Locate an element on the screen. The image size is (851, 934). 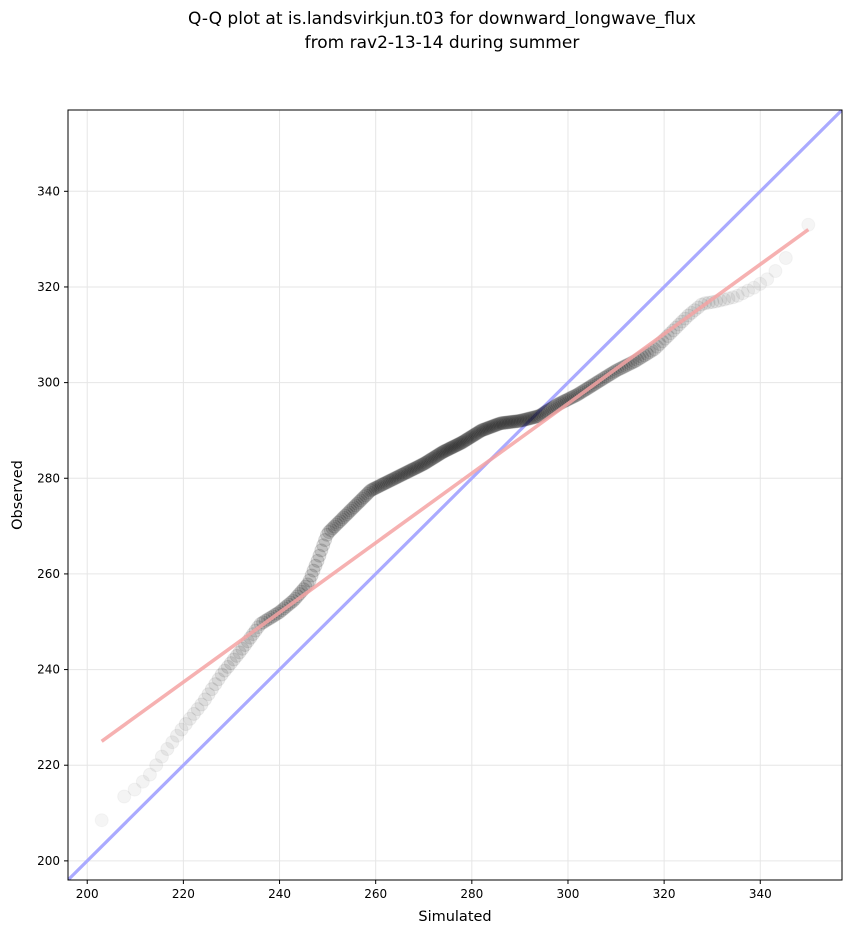
chart-subtitle: from rav2-13-14 during summer is located at coordinates (442, 43).